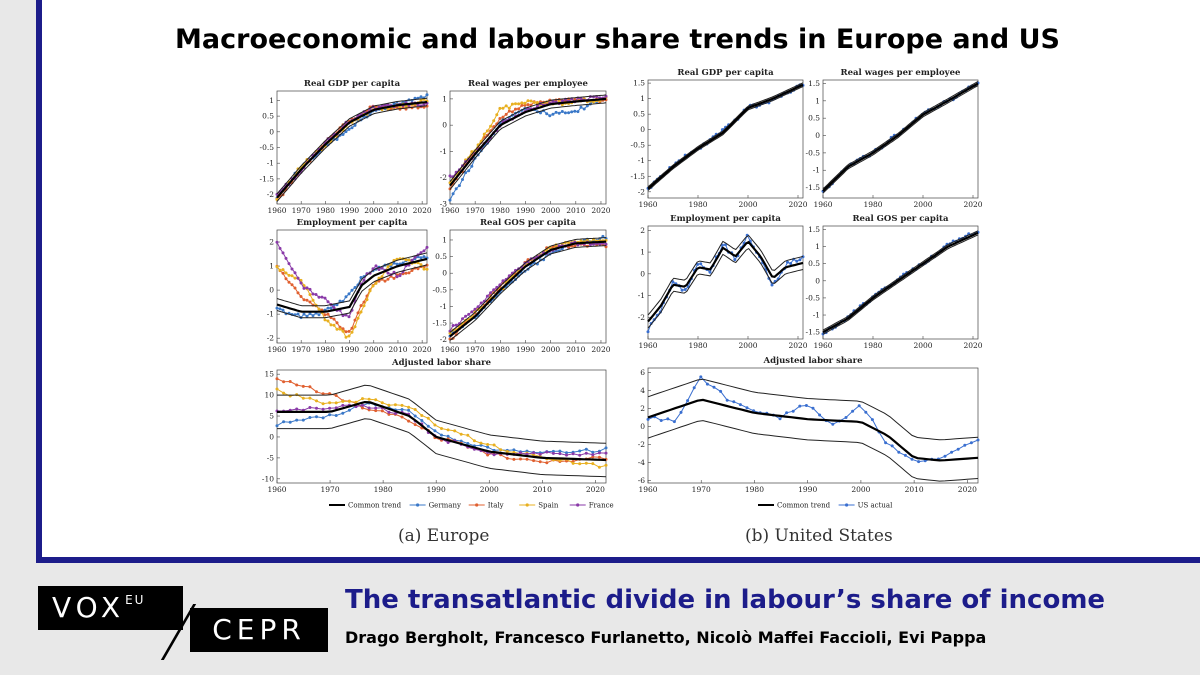 The image size is (1200, 675). I want to click on x-tick-label: 1970, so click(701, 489).